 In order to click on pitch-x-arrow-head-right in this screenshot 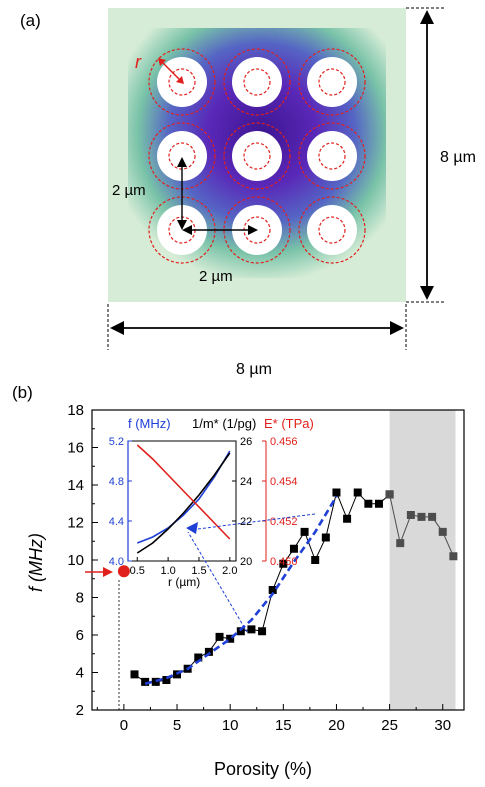, I will do `click(253, 230)`.